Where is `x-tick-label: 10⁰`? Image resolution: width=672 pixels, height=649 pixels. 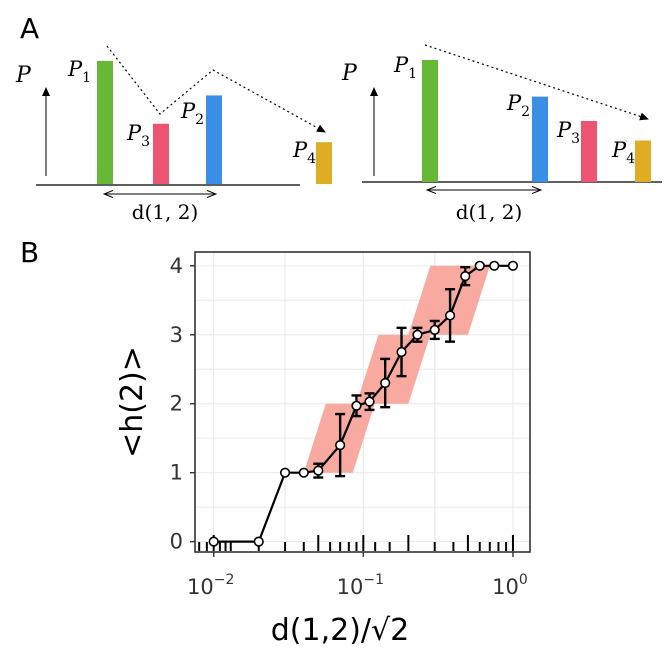 x-tick-label: 10⁰ is located at coordinates (510, 585).